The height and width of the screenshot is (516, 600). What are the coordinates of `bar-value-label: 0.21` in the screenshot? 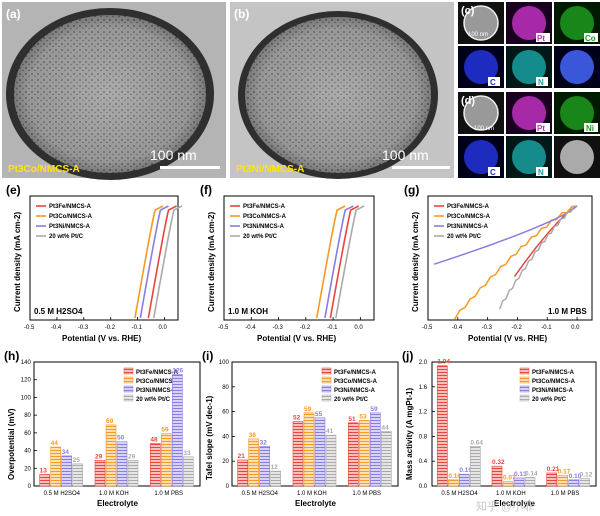 It's located at (553, 469).